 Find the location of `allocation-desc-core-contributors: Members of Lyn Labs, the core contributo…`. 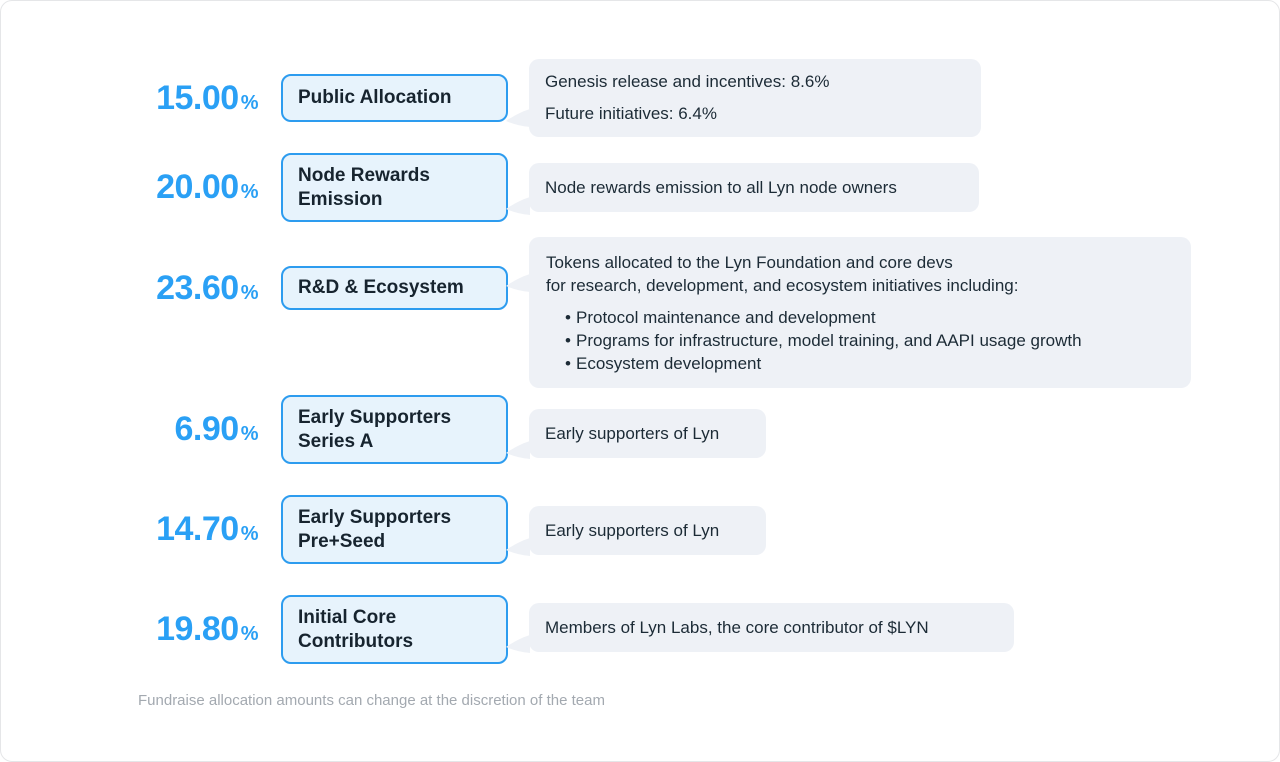

allocation-desc-core-contributors: Members of Lyn Labs, the core contributo… is located at coordinates (771, 627).